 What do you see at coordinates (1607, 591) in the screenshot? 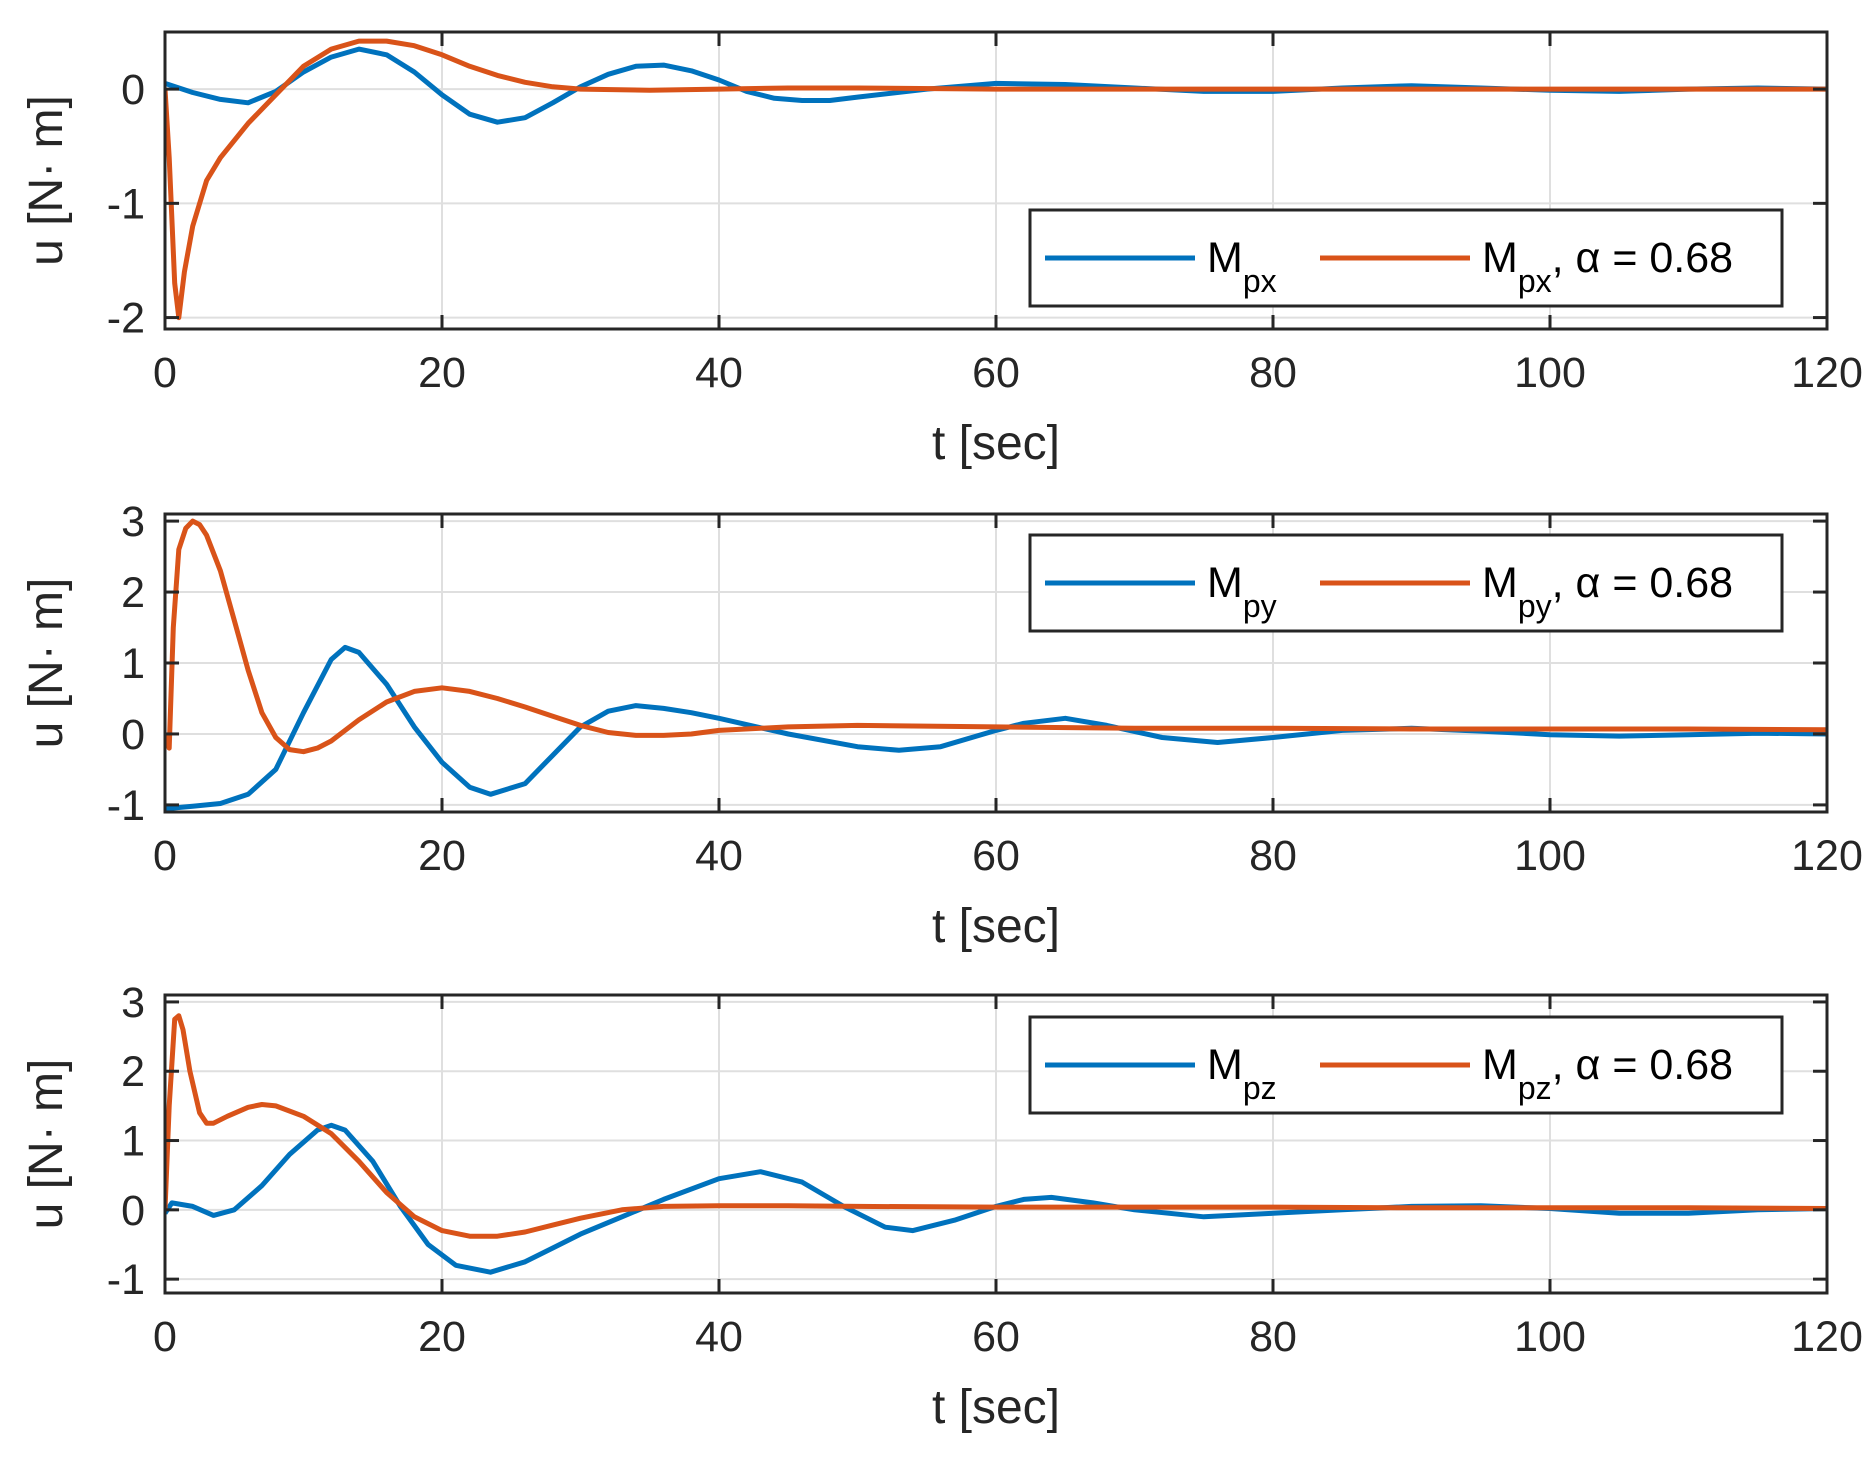
I see `legend-label: Mpy, α = 0.68` at bounding box center [1607, 591].